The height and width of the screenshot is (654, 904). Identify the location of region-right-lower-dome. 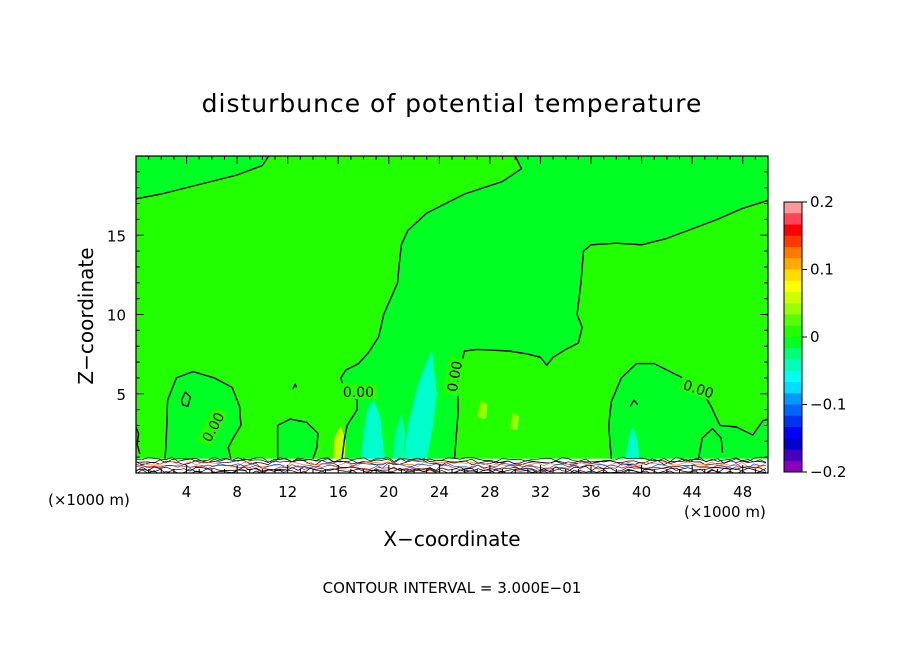
(688, 411).